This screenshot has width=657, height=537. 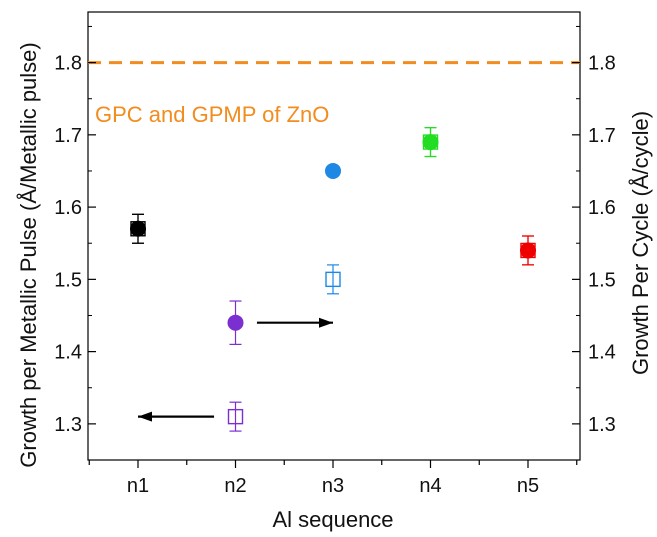 I want to click on point-square-n1, so click(x=138, y=229).